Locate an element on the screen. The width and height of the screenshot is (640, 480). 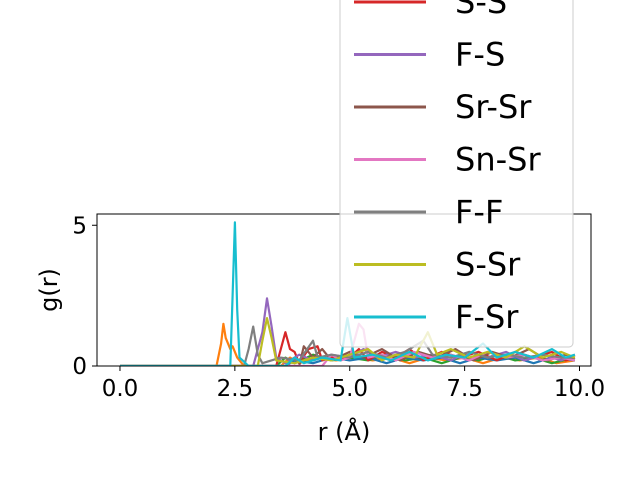
legend-label-s-sr: S-Sr is located at coordinates (488, 265).